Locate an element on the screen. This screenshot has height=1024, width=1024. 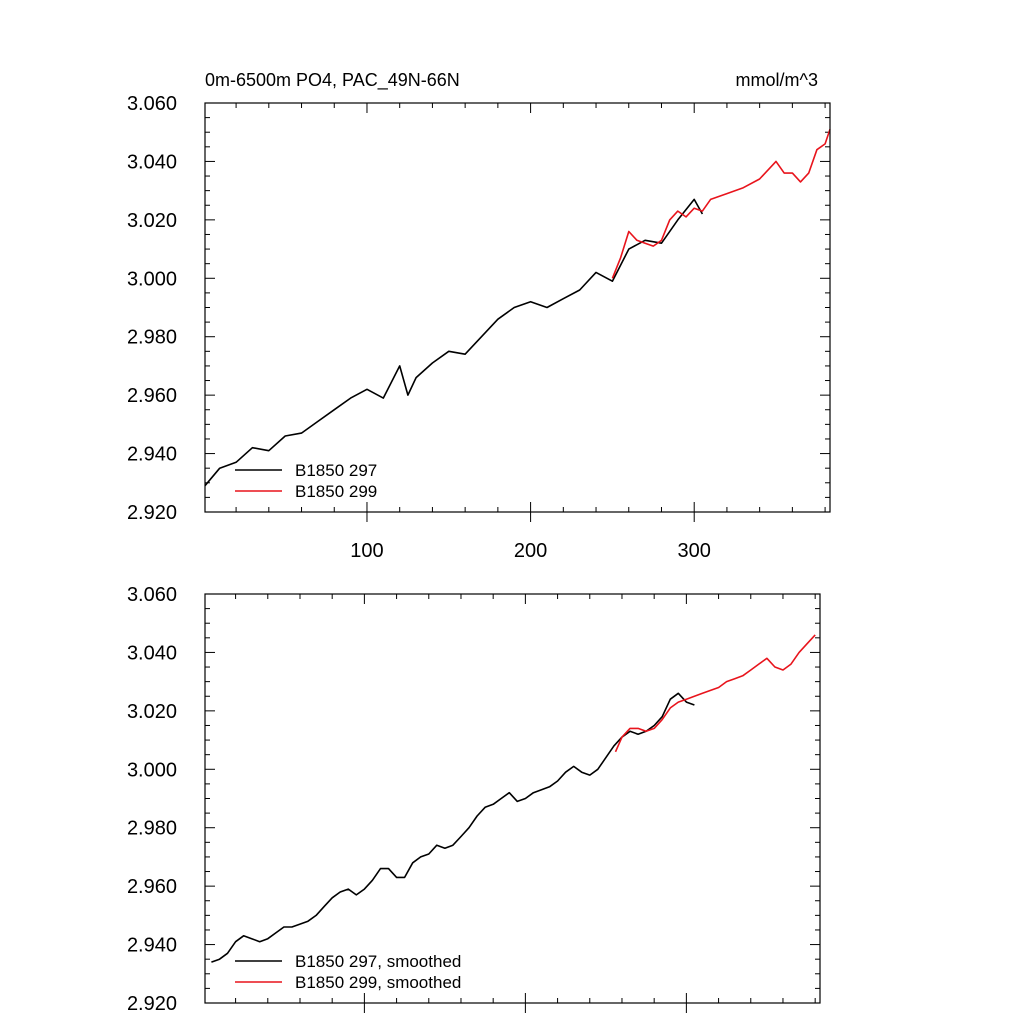
legend-label-299: B1850 299 is located at coordinates (336, 491).